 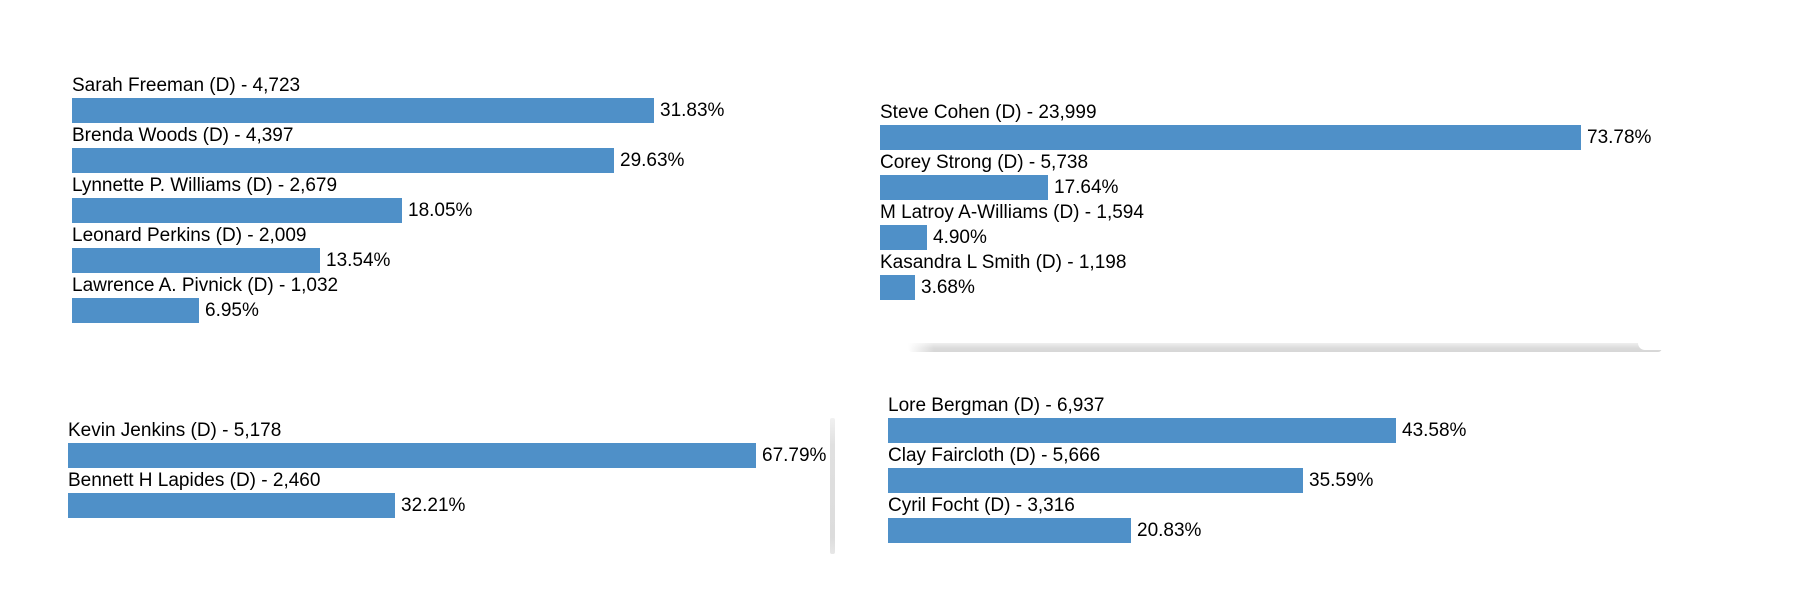 What do you see at coordinates (948, 287) in the screenshot?
I see `percent-label: 3.68%` at bounding box center [948, 287].